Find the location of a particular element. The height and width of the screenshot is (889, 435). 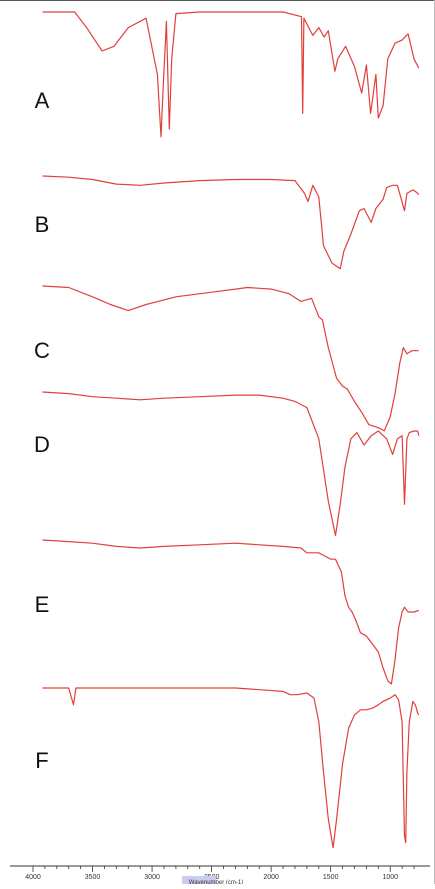

x-tick-label: 4000 is located at coordinates (33, 877).